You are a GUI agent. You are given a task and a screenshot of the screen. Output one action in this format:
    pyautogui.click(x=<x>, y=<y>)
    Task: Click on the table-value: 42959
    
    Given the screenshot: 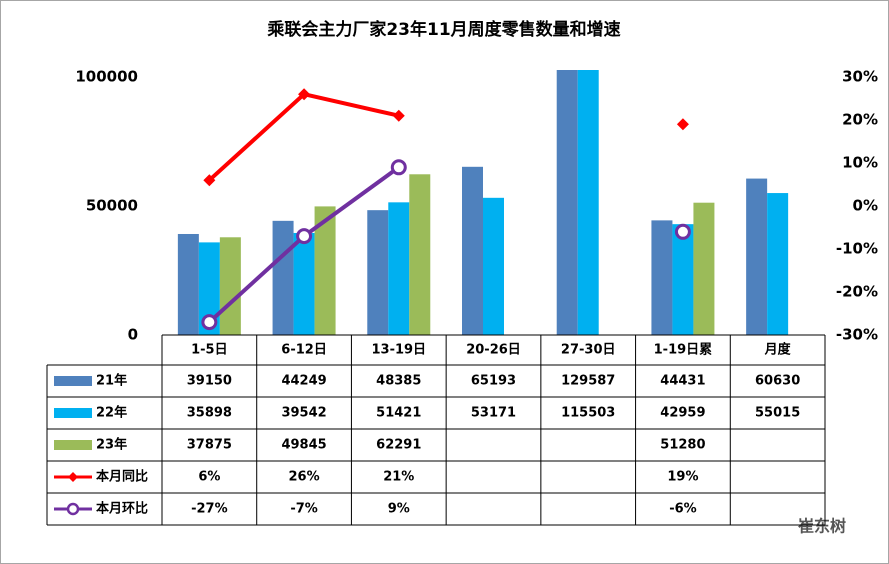 What is the action you would take?
    pyautogui.click(x=682, y=413)
    